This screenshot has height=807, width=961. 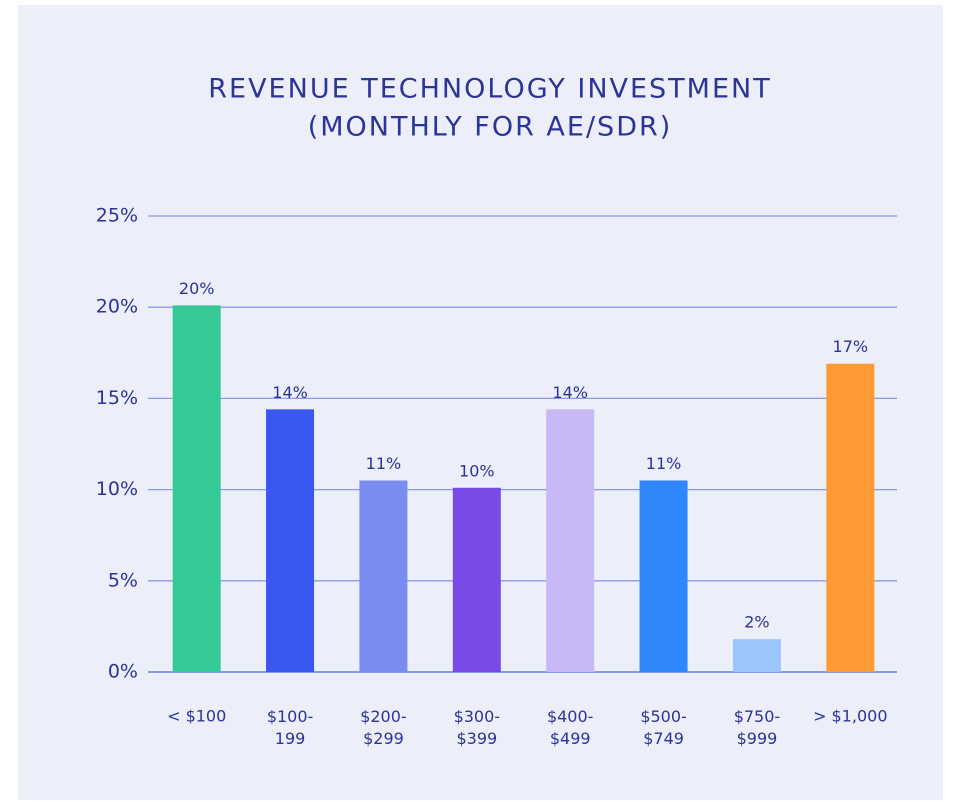 What do you see at coordinates (477, 727) in the screenshot?
I see `x-tick-label: $300-$399` at bounding box center [477, 727].